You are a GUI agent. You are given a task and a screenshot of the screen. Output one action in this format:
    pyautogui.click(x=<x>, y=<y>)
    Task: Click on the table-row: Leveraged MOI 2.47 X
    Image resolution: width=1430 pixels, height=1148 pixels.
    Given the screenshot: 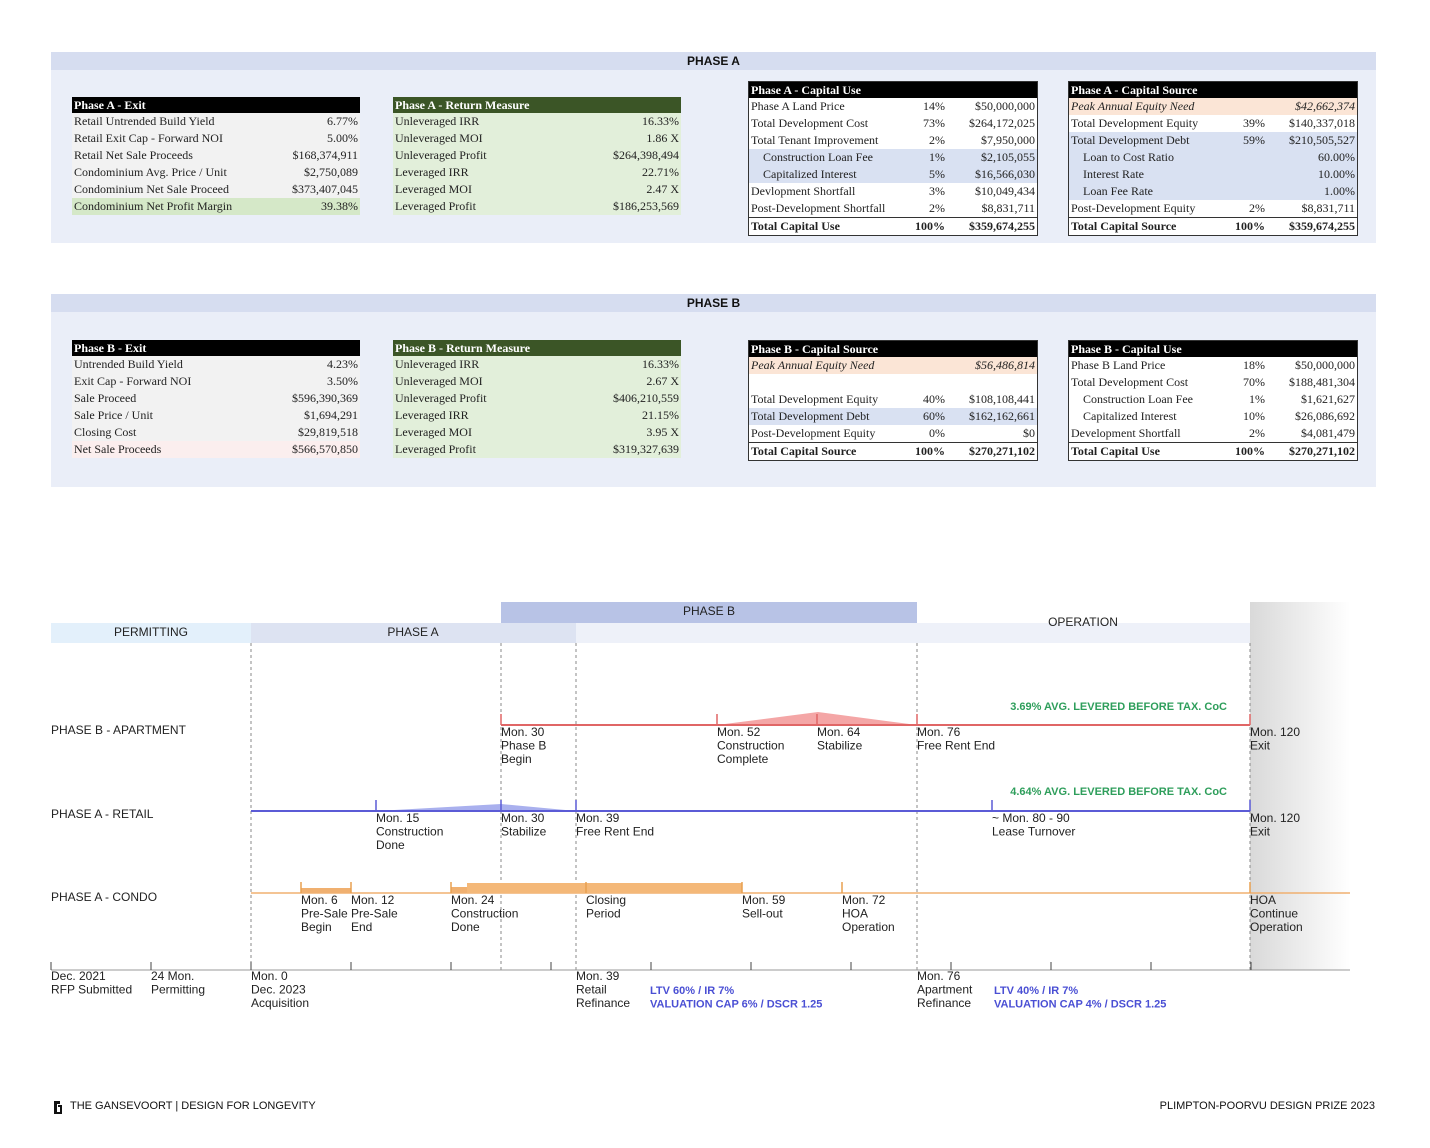 What is the action you would take?
    pyautogui.click(x=537, y=189)
    